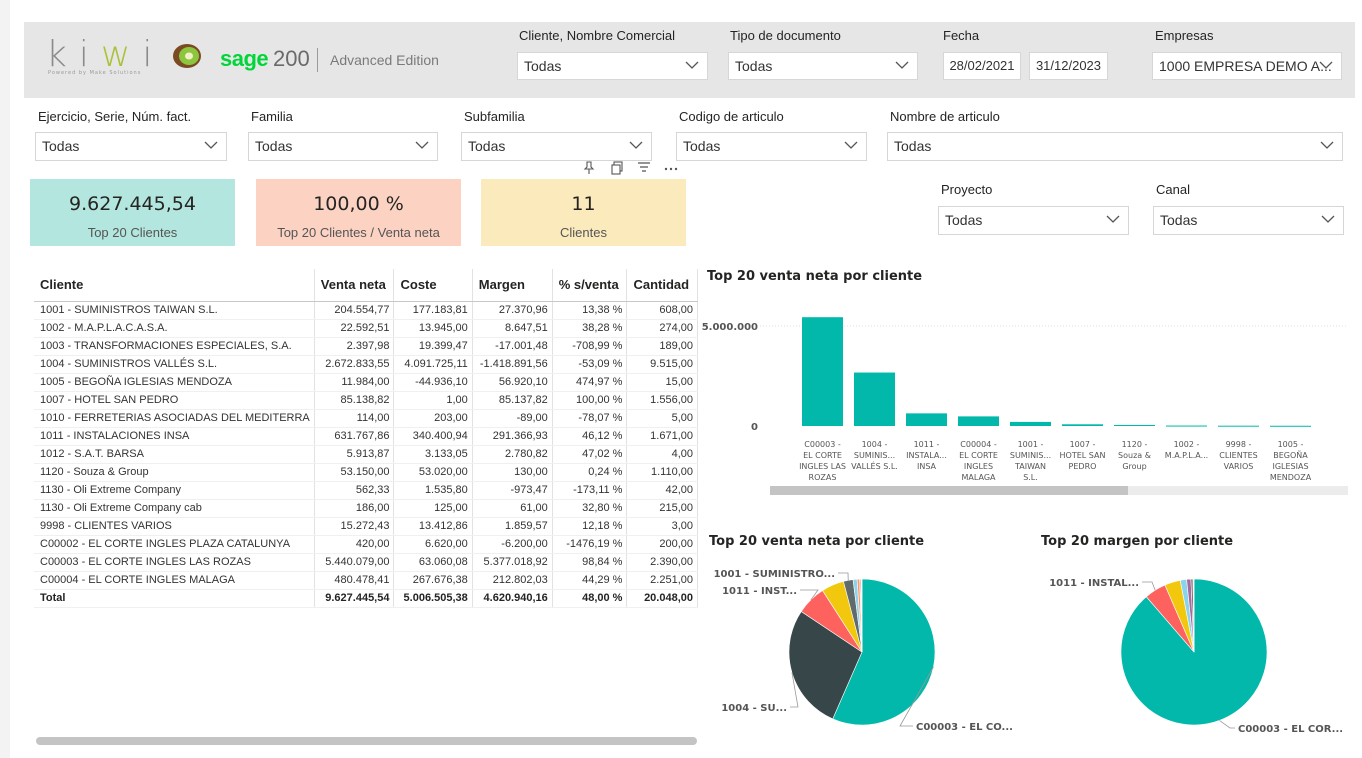  I want to click on cell-value: 27.370,96, so click(512, 310).